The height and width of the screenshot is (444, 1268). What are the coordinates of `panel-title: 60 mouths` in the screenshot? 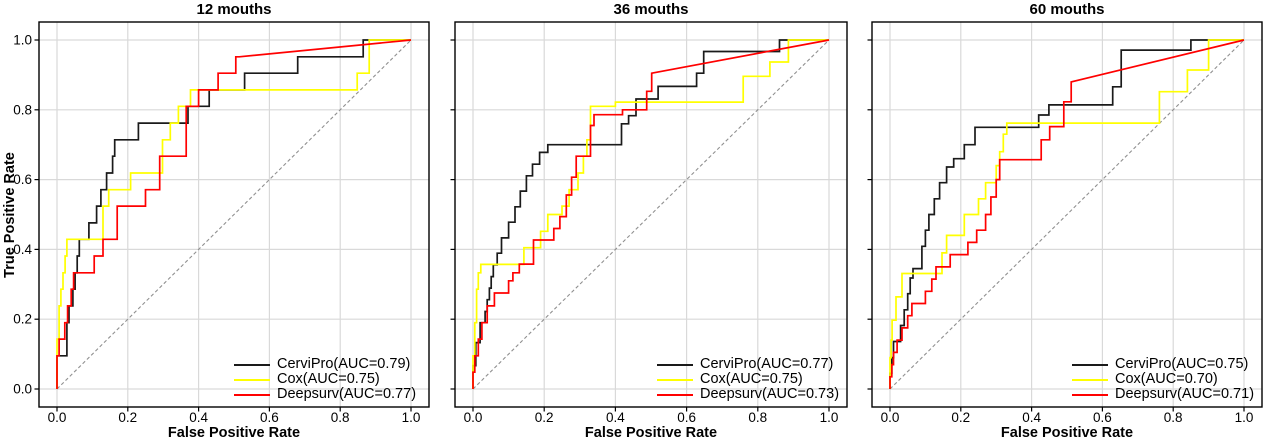 It's located at (1067, 9).